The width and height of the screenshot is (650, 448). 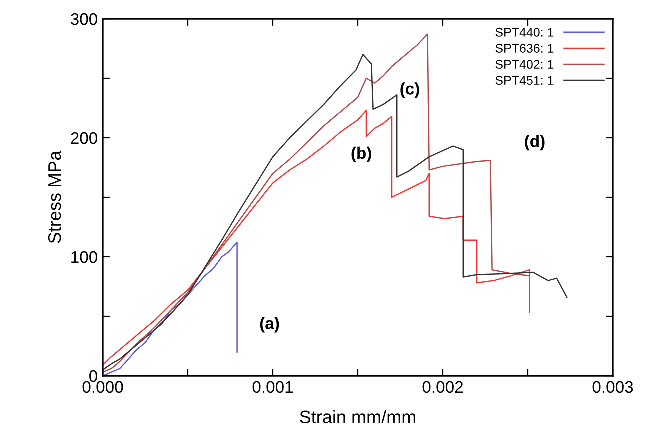 What do you see at coordinates (410, 90) in the screenshot?
I see `annotation: (c)` at bounding box center [410, 90].